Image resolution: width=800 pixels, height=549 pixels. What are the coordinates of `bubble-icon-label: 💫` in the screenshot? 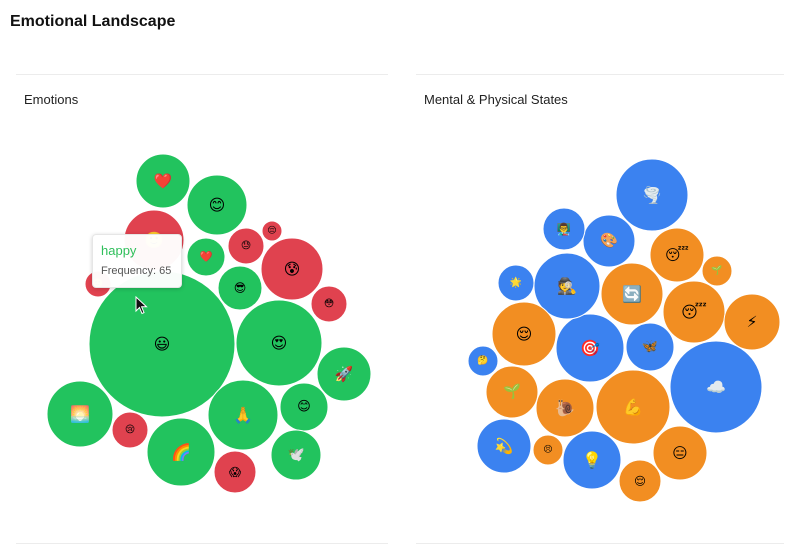 It's located at (504, 446).